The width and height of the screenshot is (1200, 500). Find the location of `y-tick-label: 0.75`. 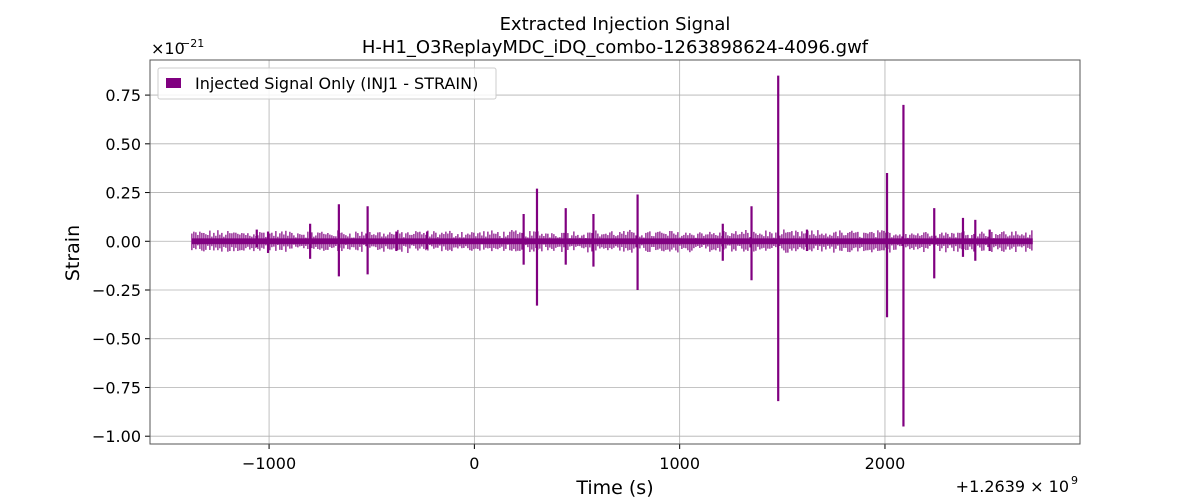

y-tick-label: 0.75 is located at coordinates (123, 95).